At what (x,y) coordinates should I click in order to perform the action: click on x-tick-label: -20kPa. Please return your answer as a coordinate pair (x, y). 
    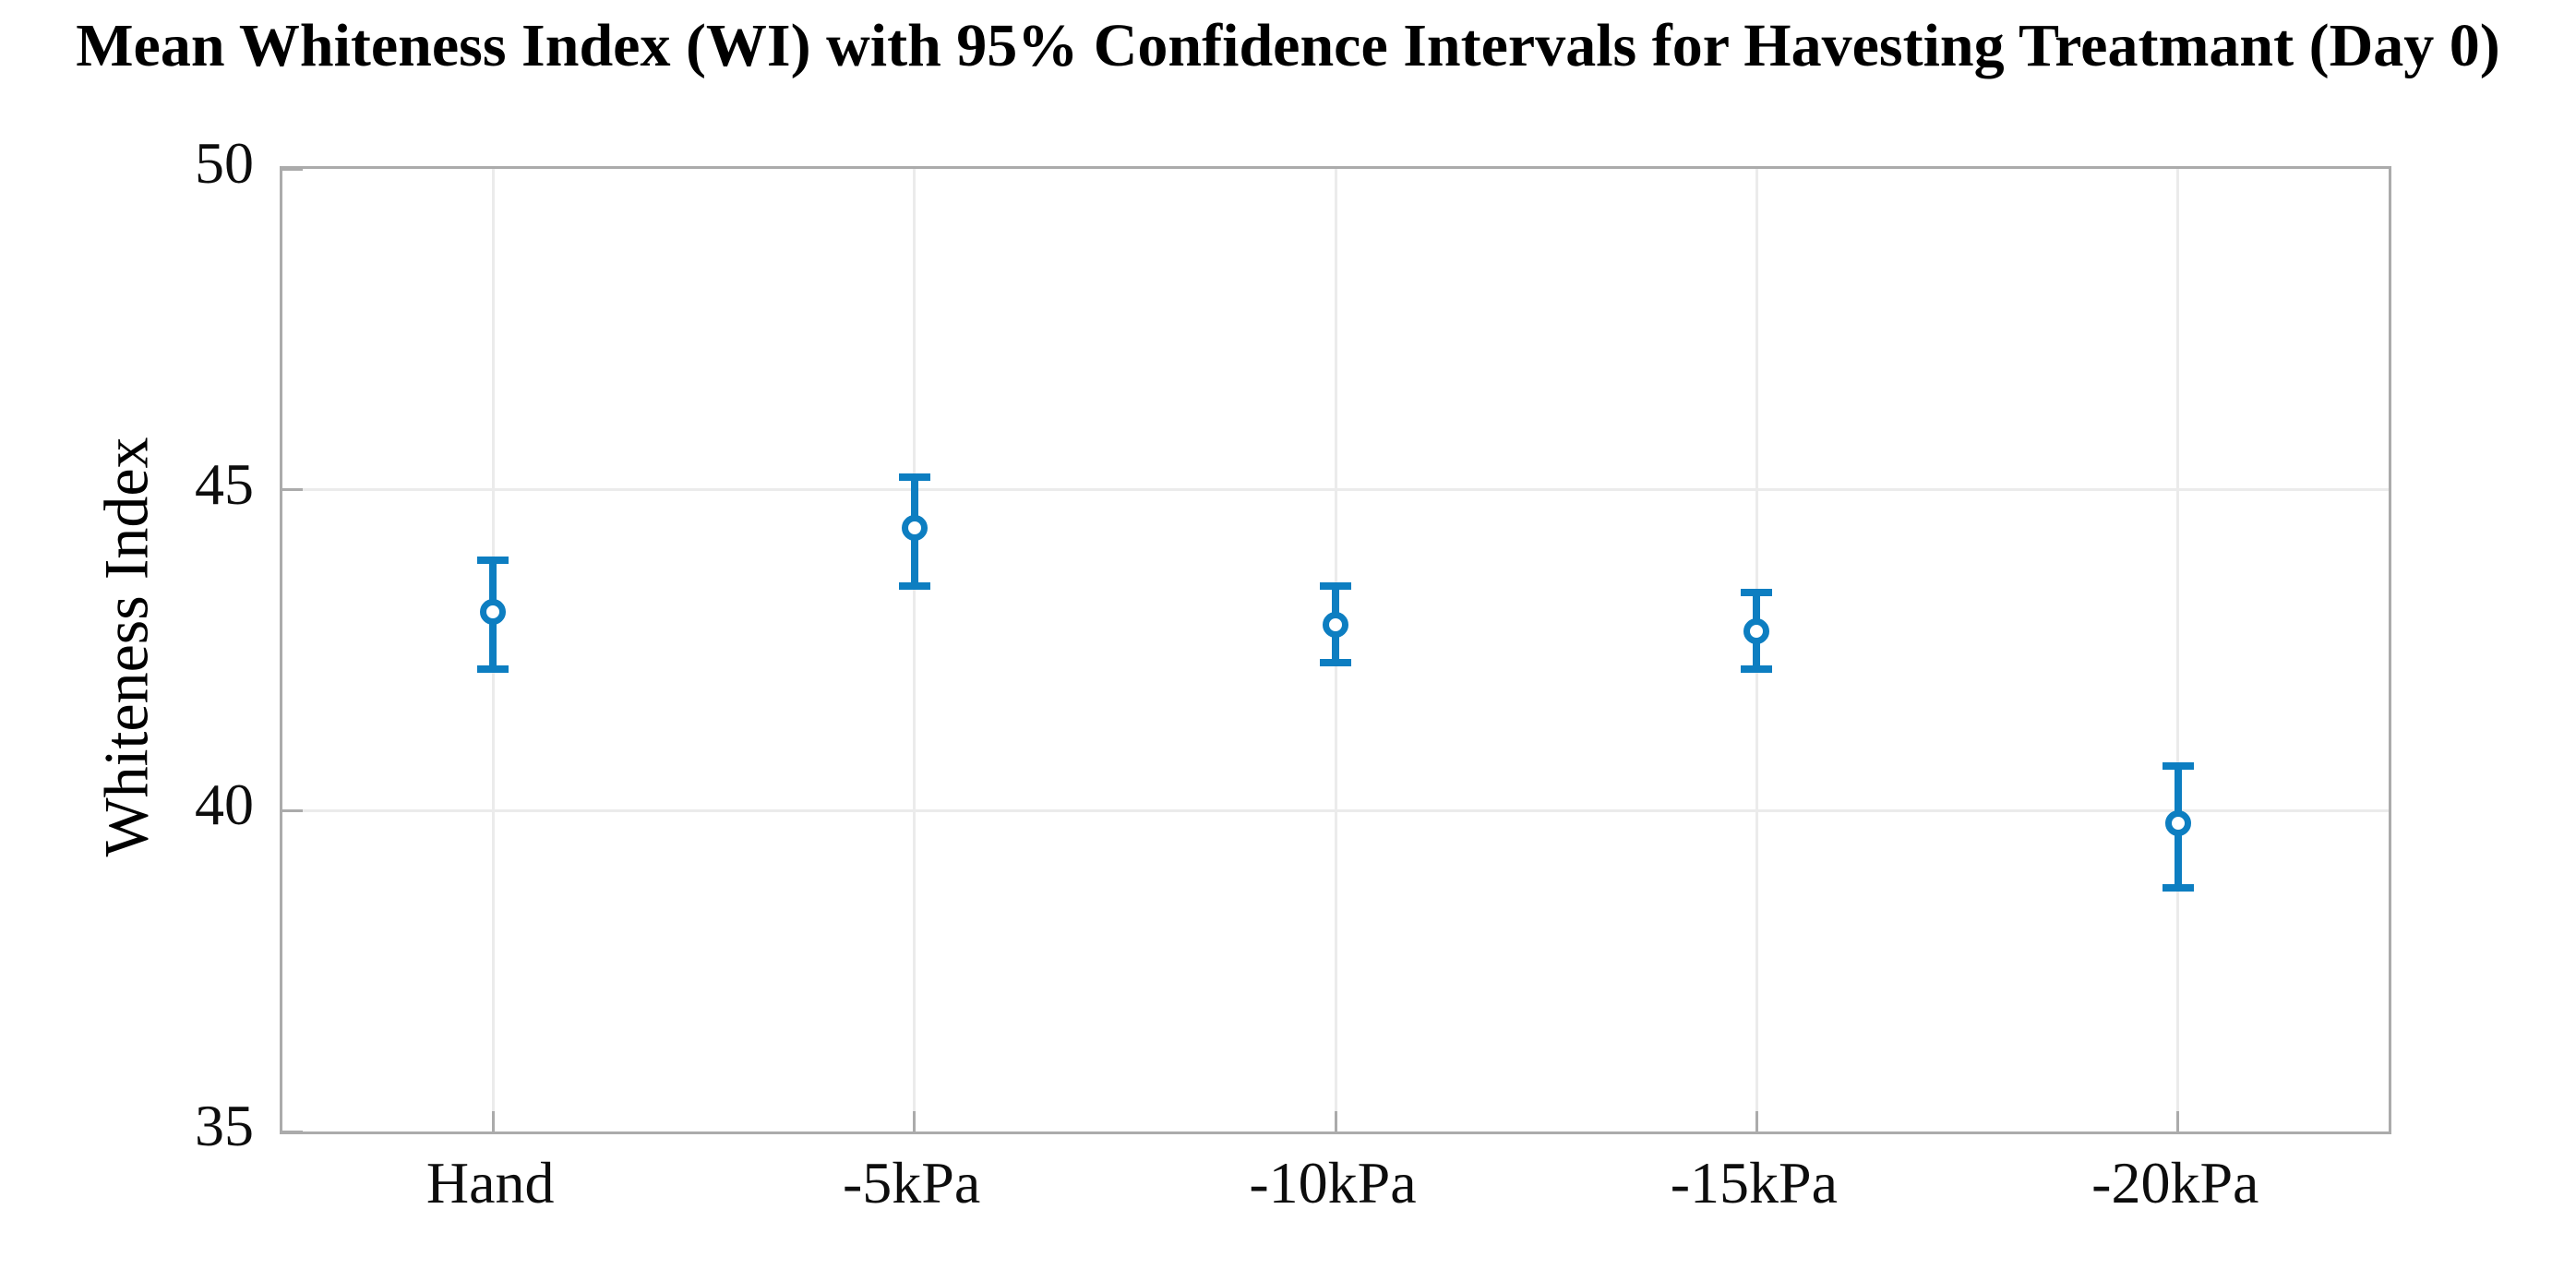
    Looking at the image, I should click on (2175, 1183).